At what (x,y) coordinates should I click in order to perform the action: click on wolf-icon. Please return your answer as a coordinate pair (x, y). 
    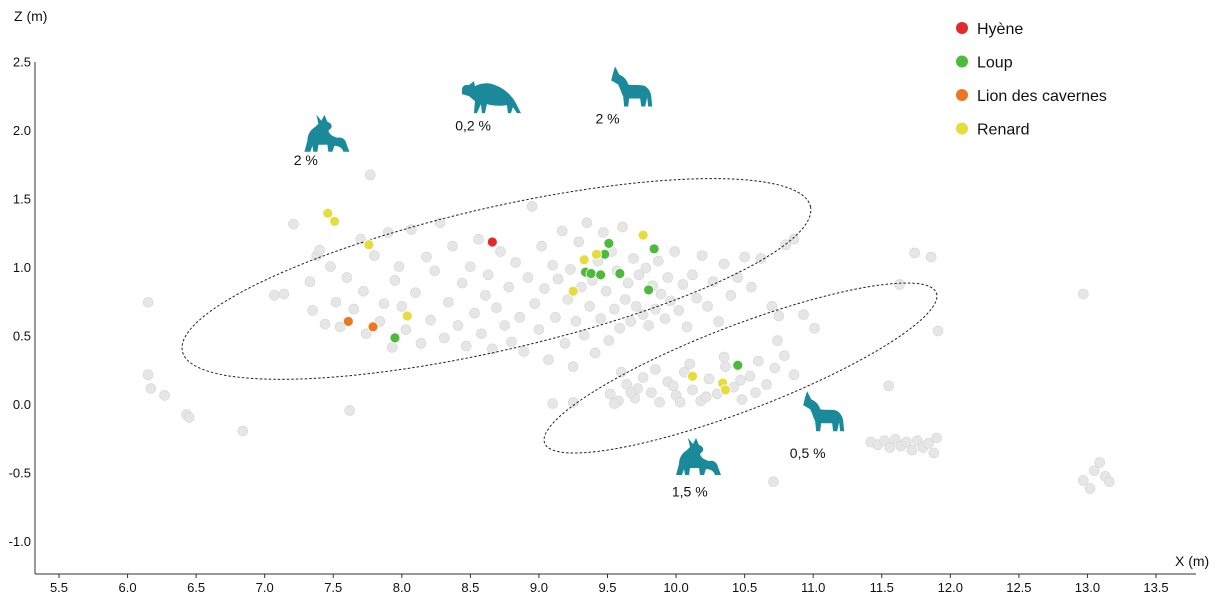
    Looking at the image, I should click on (632, 86).